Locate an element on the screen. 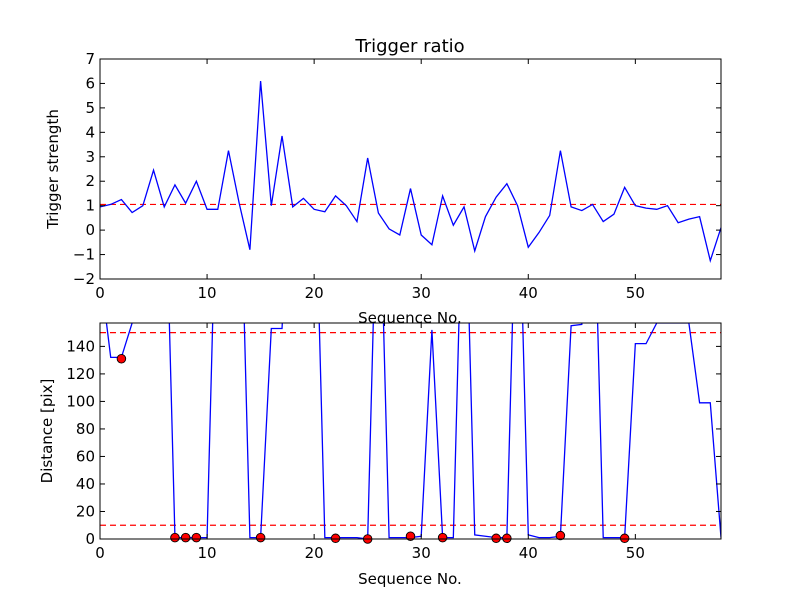  y-tick-label: 100 is located at coordinates (80, 401).